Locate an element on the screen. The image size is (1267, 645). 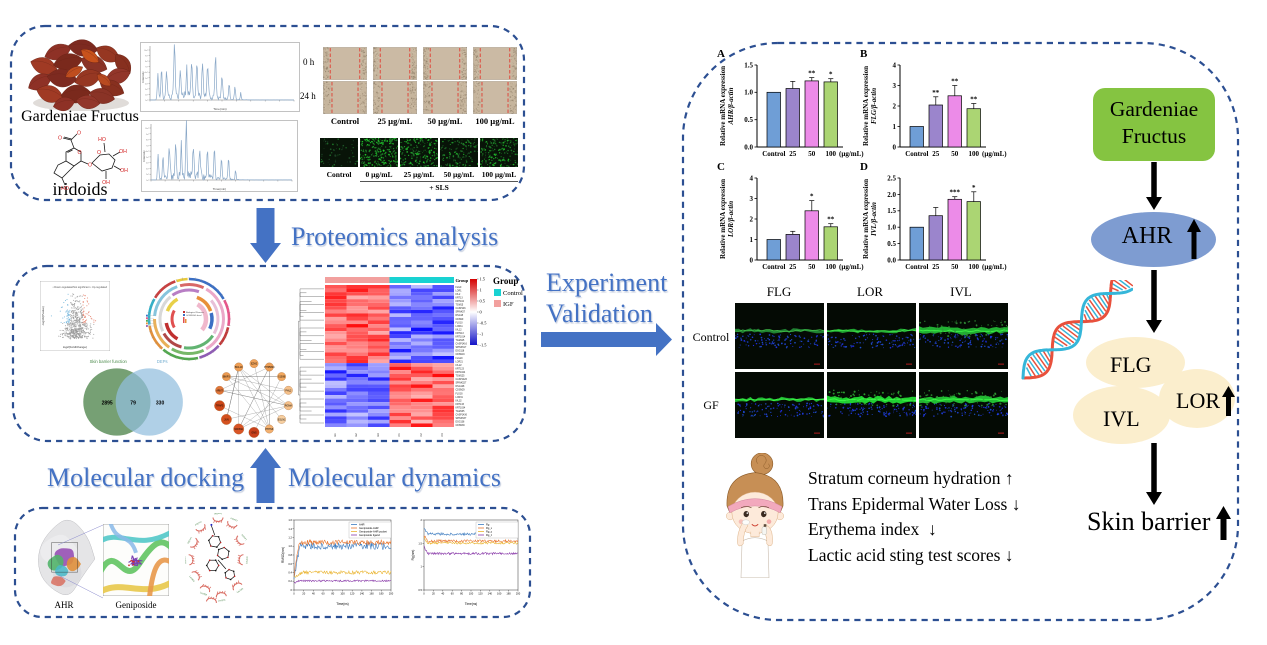
svg-text: SPINK517 is located at coordinates (461, 348).